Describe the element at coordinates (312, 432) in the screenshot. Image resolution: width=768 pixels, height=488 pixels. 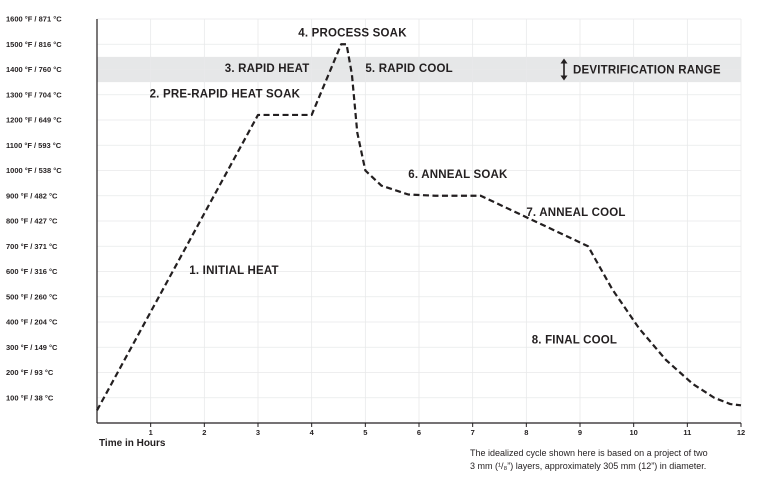
I see `x-tick-label: 4` at that location.